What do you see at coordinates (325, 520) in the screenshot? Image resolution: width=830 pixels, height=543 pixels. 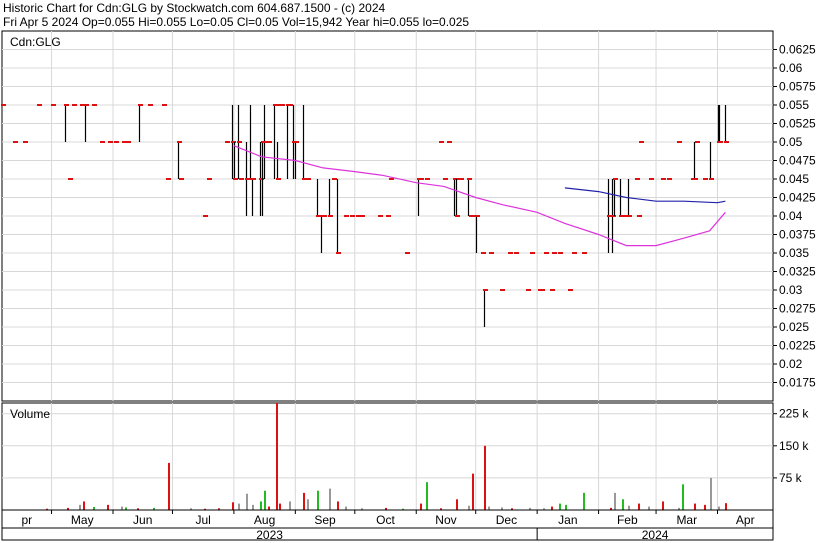 I see `x-tick-label: Sep` at bounding box center [325, 520].